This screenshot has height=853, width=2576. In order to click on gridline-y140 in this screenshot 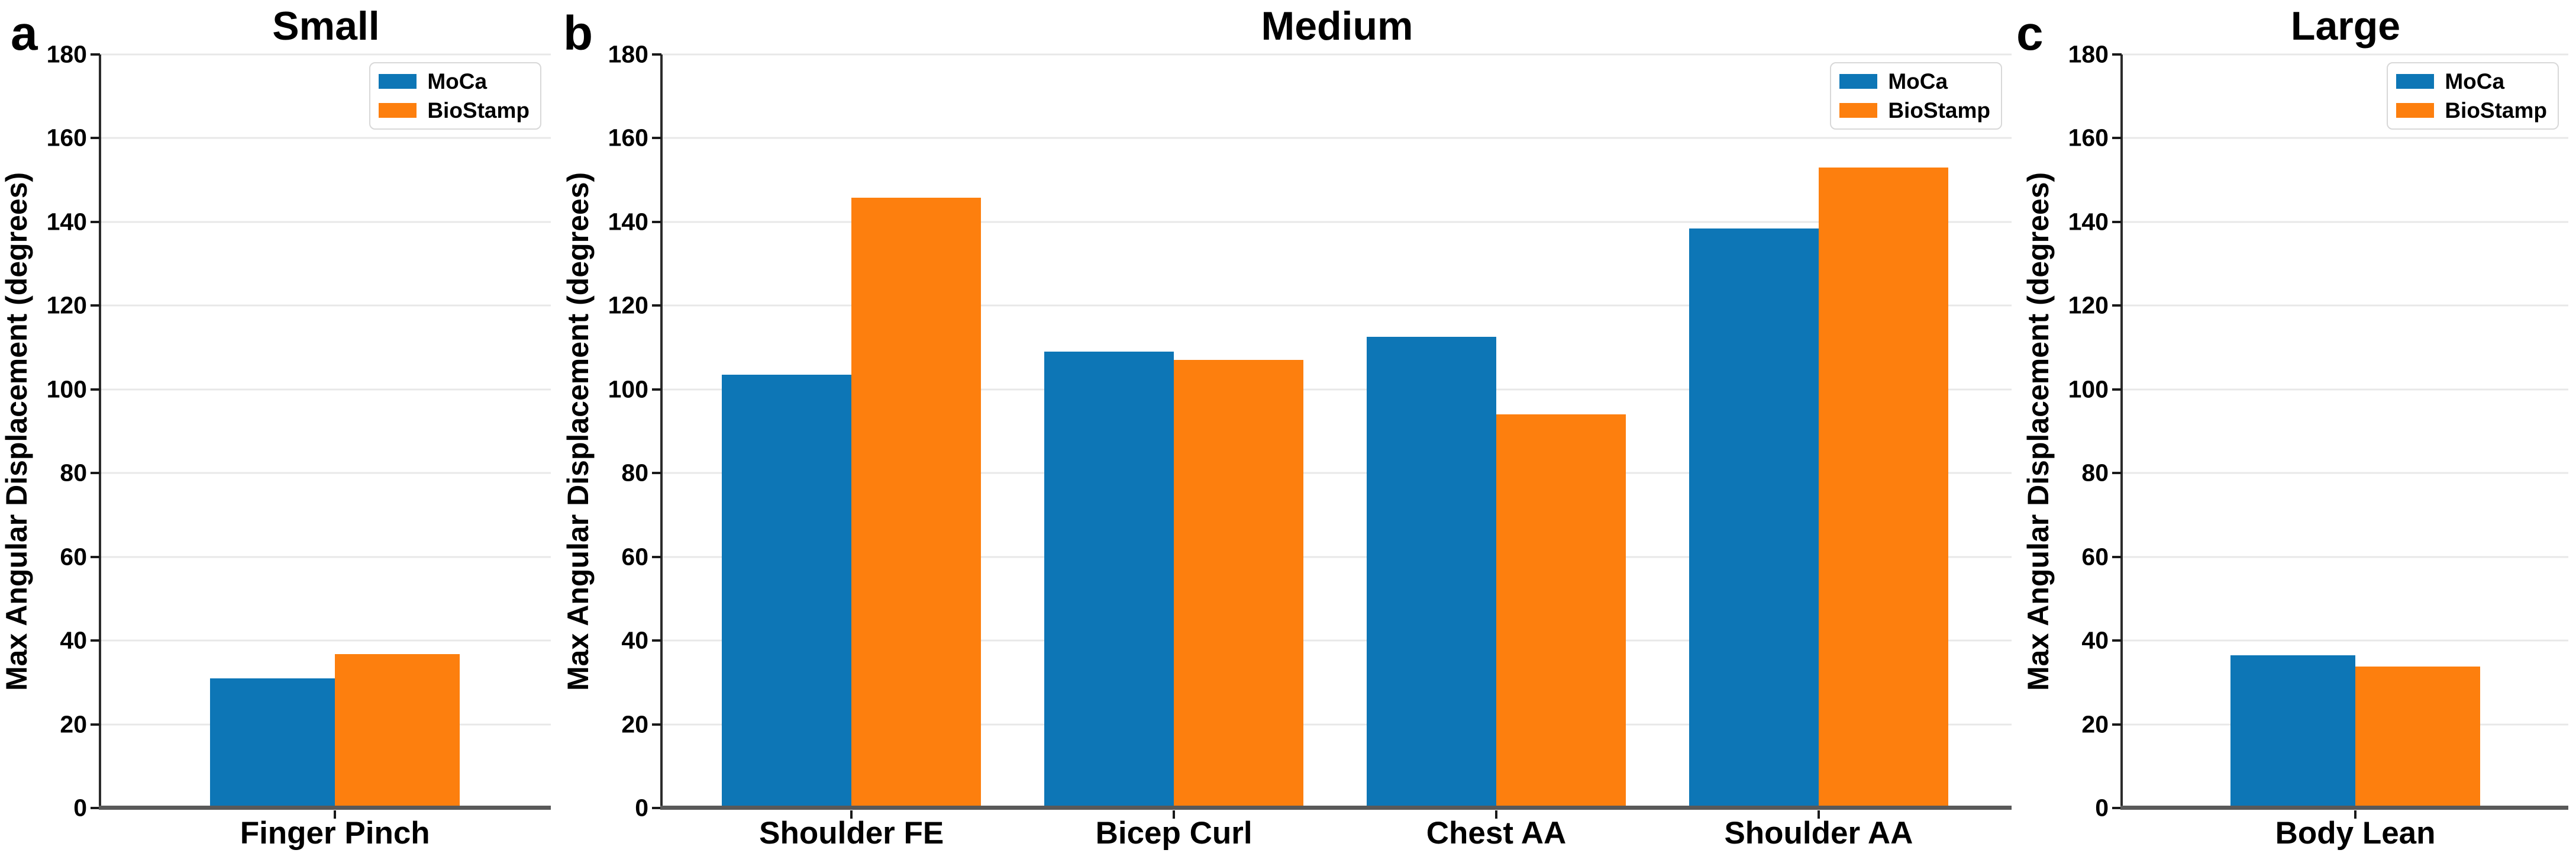, I will do `click(1337, 222)`.